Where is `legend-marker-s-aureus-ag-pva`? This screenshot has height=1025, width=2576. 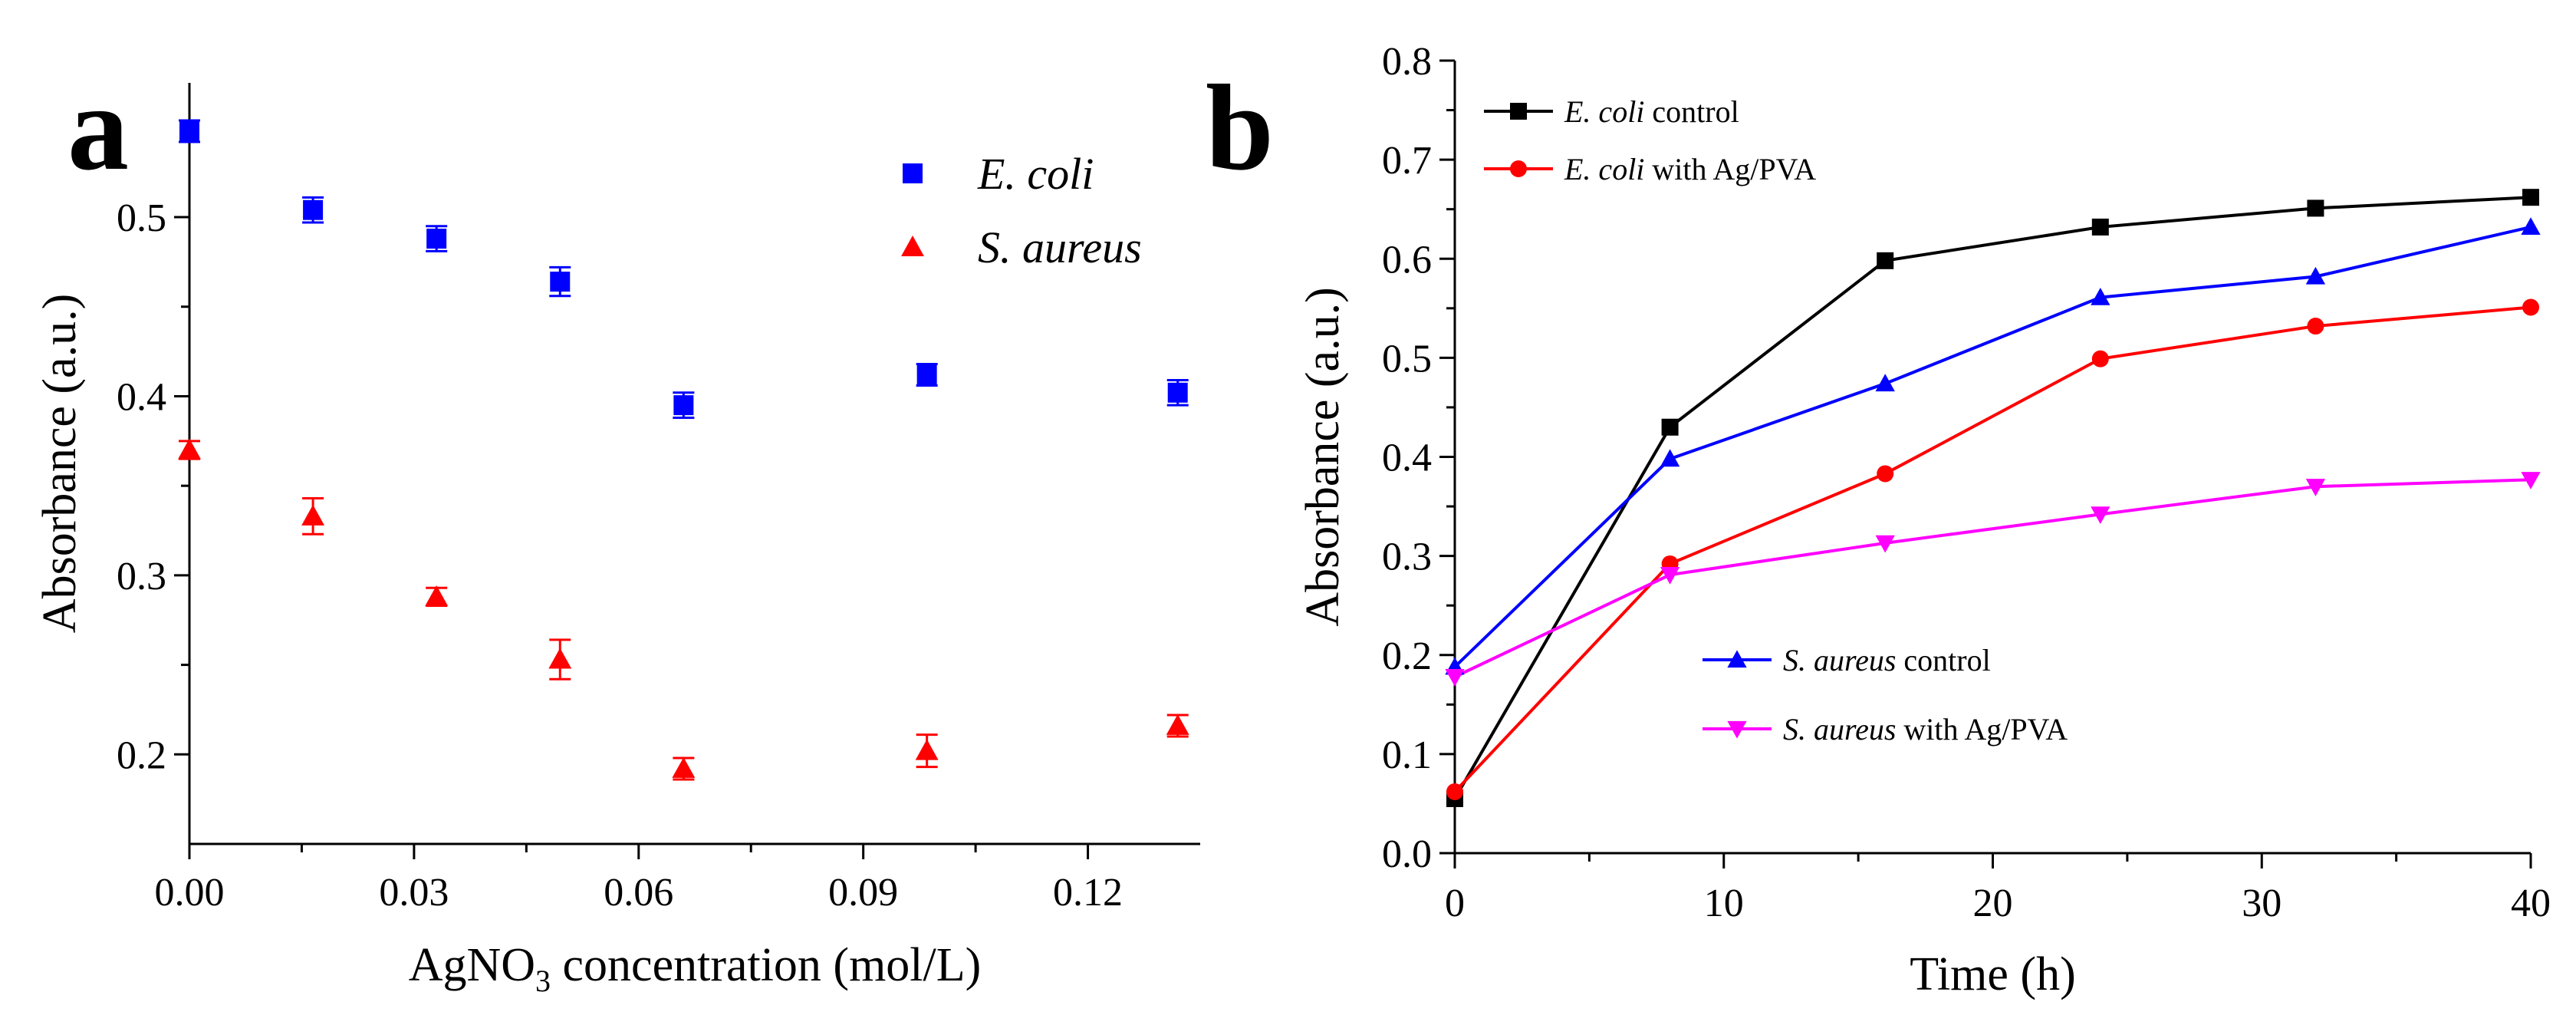
legend-marker-s-aureus-ag-pva is located at coordinates (1737, 730).